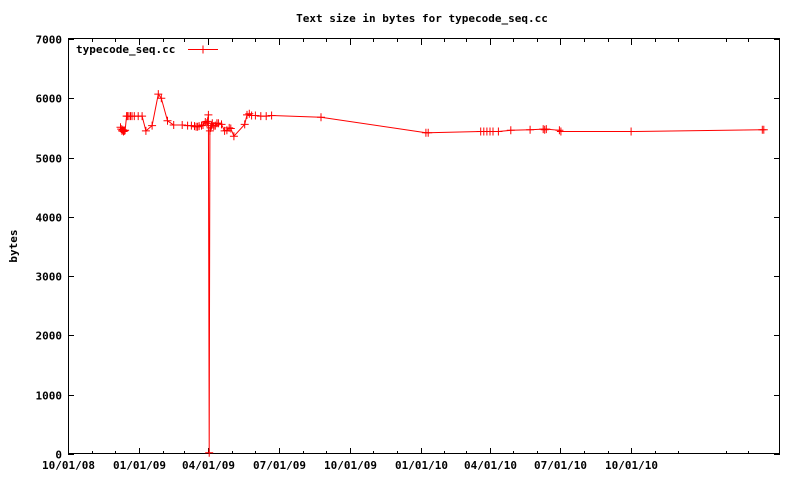 The width and height of the screenshot is (800, 480). Describe the element at coordinates (49, 336) in the screenshot. I see `y-tick-label: 2000` at that location.